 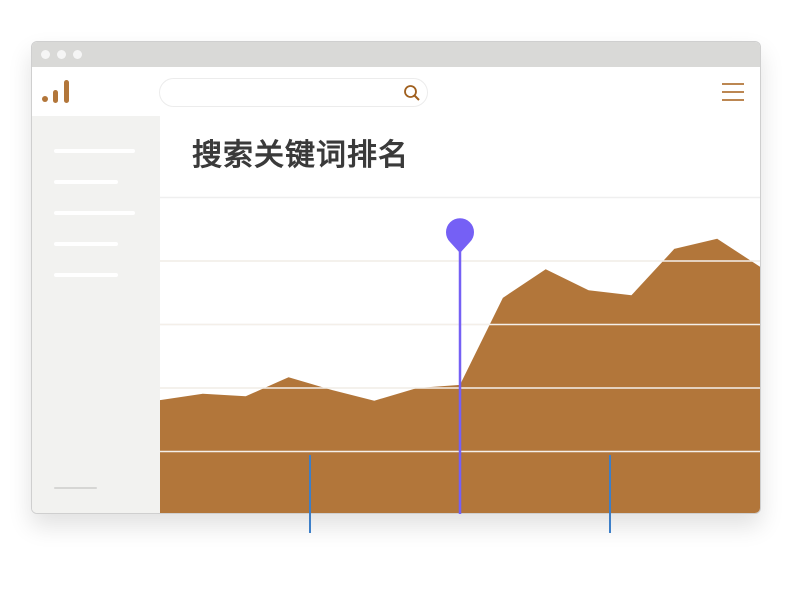 What do you see at coordinates (396, 54) in the screenshot?
I see `title-bar` at bounding box center [396, 54].